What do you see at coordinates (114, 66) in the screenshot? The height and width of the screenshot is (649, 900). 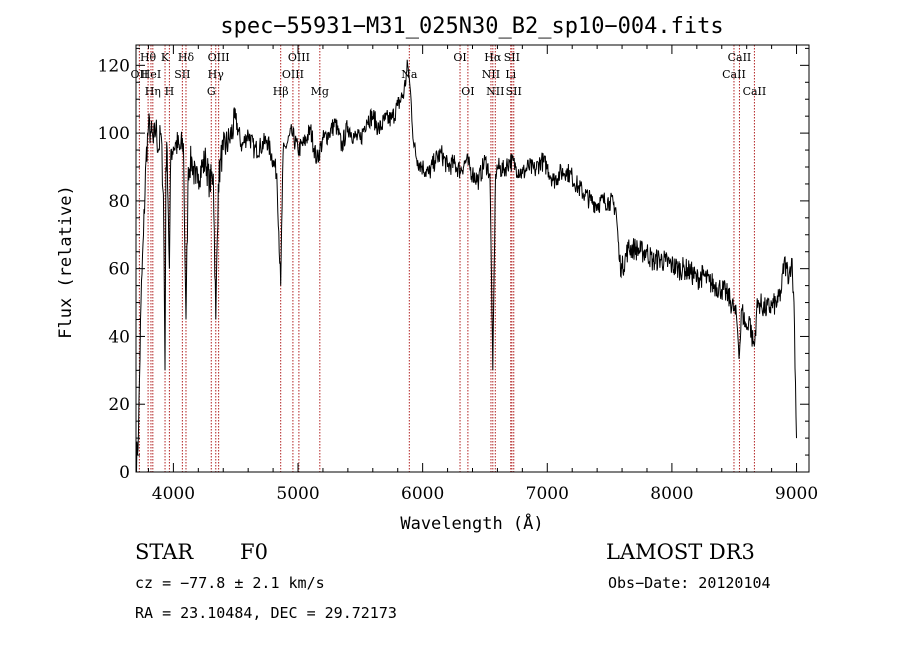 I see `y-tick-label: 120` at bounding box center [114, 66].